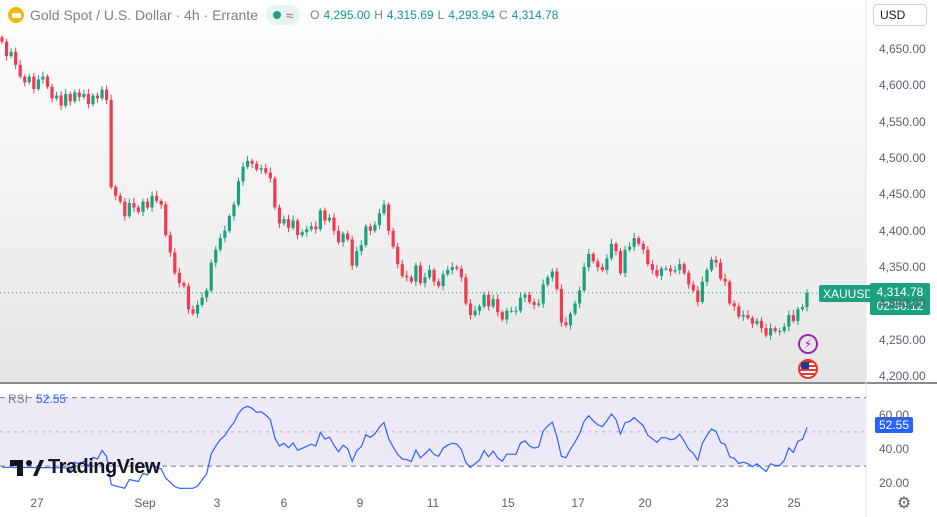 The height and width of the screenshot is (517, 937). I want to click on time-tick-label: 9, so click(360, 503).